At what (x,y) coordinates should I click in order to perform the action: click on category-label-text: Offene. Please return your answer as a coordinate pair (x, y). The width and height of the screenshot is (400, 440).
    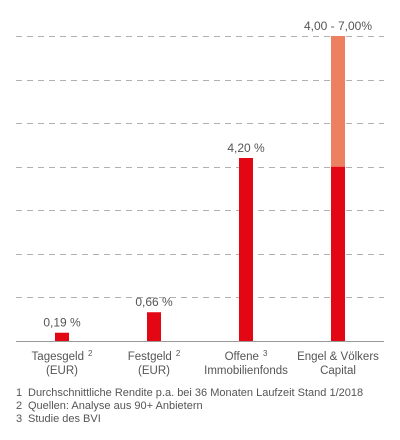
    Looking at the image, I should click on (242, 357).